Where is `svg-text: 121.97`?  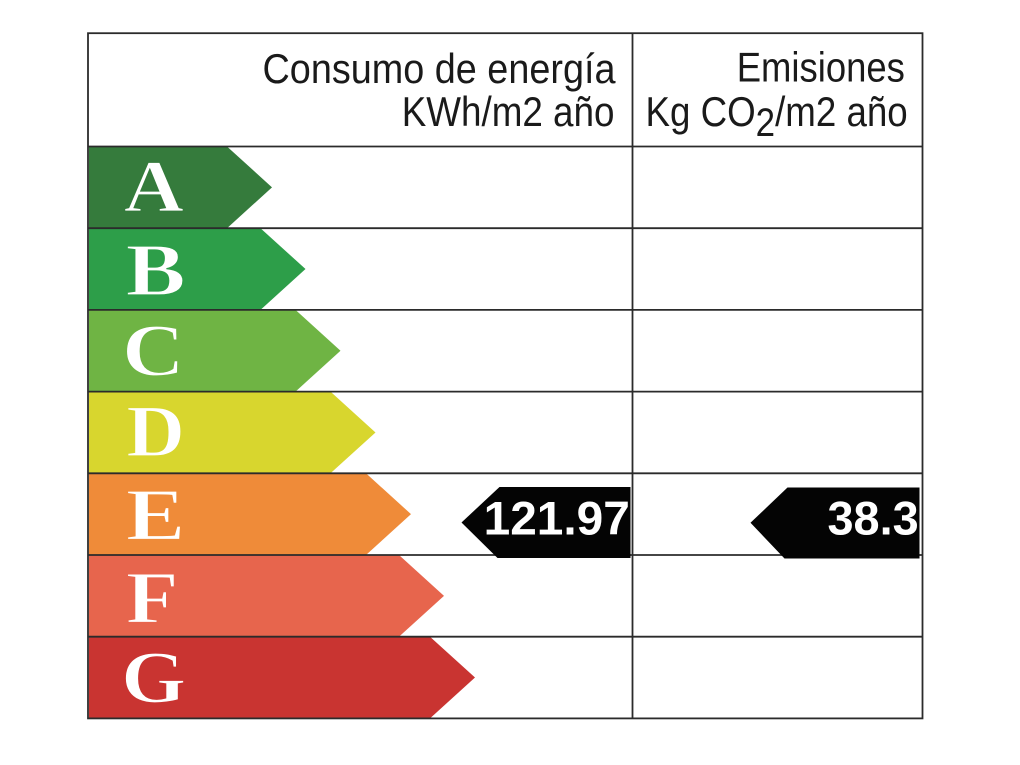 svg-text: 121.97 is located at coordinates (557, 518).